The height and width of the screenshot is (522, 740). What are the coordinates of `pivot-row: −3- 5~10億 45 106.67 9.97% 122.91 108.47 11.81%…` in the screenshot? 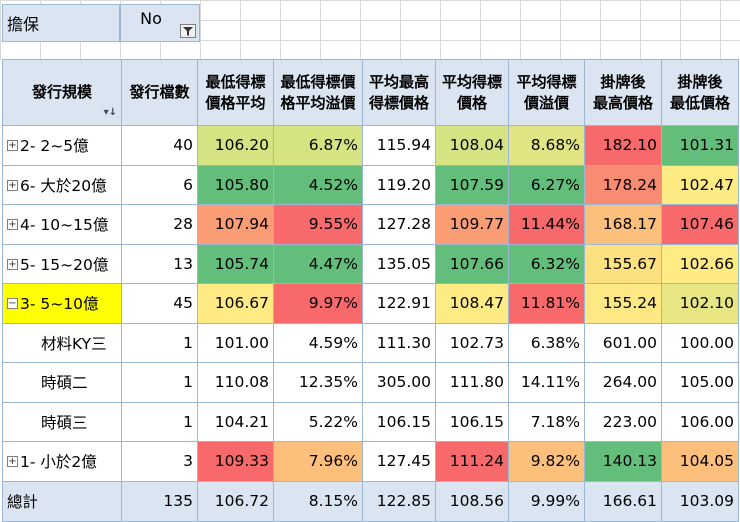 It's located at (370, 303).